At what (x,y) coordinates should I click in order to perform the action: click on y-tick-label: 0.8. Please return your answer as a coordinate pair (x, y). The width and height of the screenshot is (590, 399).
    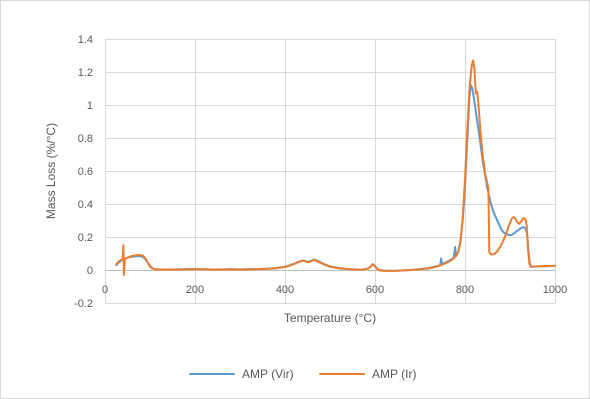
    Looking at the image, I should click on (85, 139).